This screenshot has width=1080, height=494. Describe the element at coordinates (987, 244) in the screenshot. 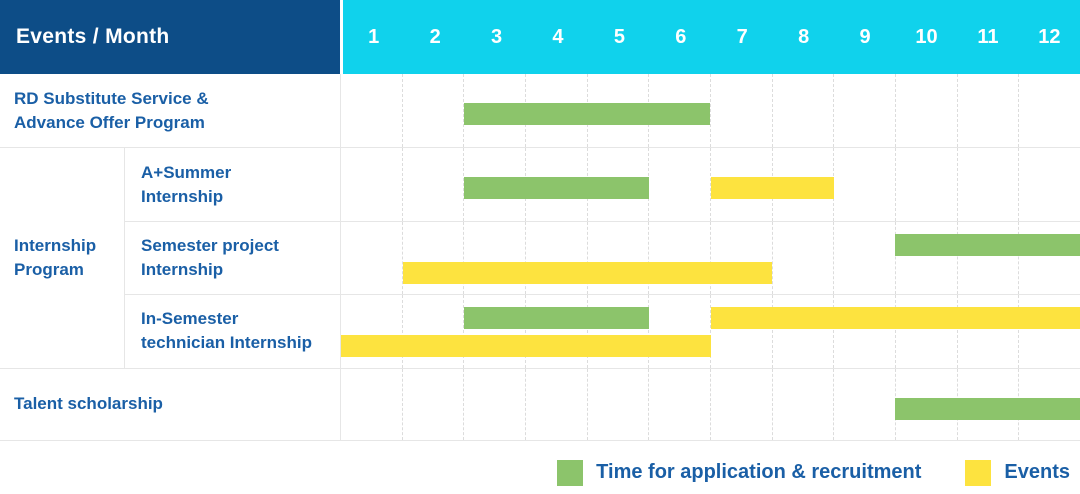

I see `semester-project-internship-bar-green-m10-m12` at that location.